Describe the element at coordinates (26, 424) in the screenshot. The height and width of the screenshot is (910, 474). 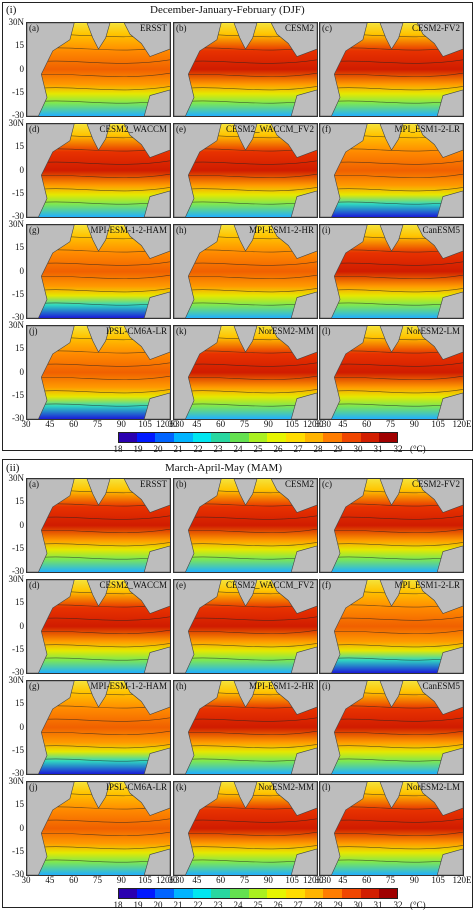
I see `x-tick-label: 30` at that location.